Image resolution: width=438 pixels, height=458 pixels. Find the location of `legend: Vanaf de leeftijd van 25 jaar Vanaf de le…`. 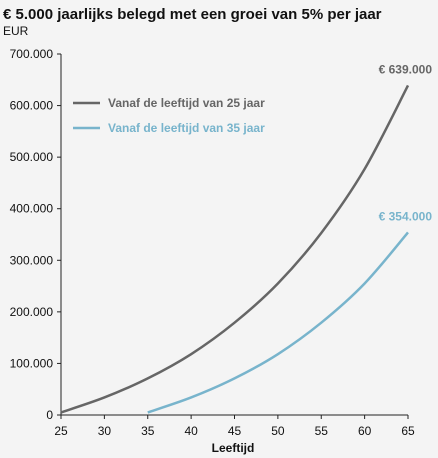

legend: Vanaf de leeftijd van 25 jaar Vanaf de le… is located at coordinates (169, 115).